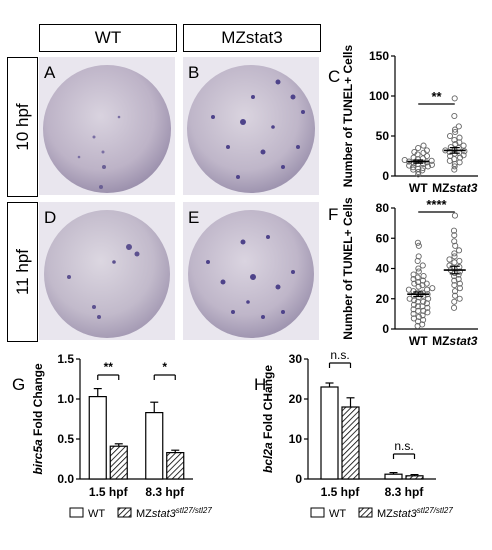  I want to click on chart-f-ytick-label-0: 0, so click(385, 329).